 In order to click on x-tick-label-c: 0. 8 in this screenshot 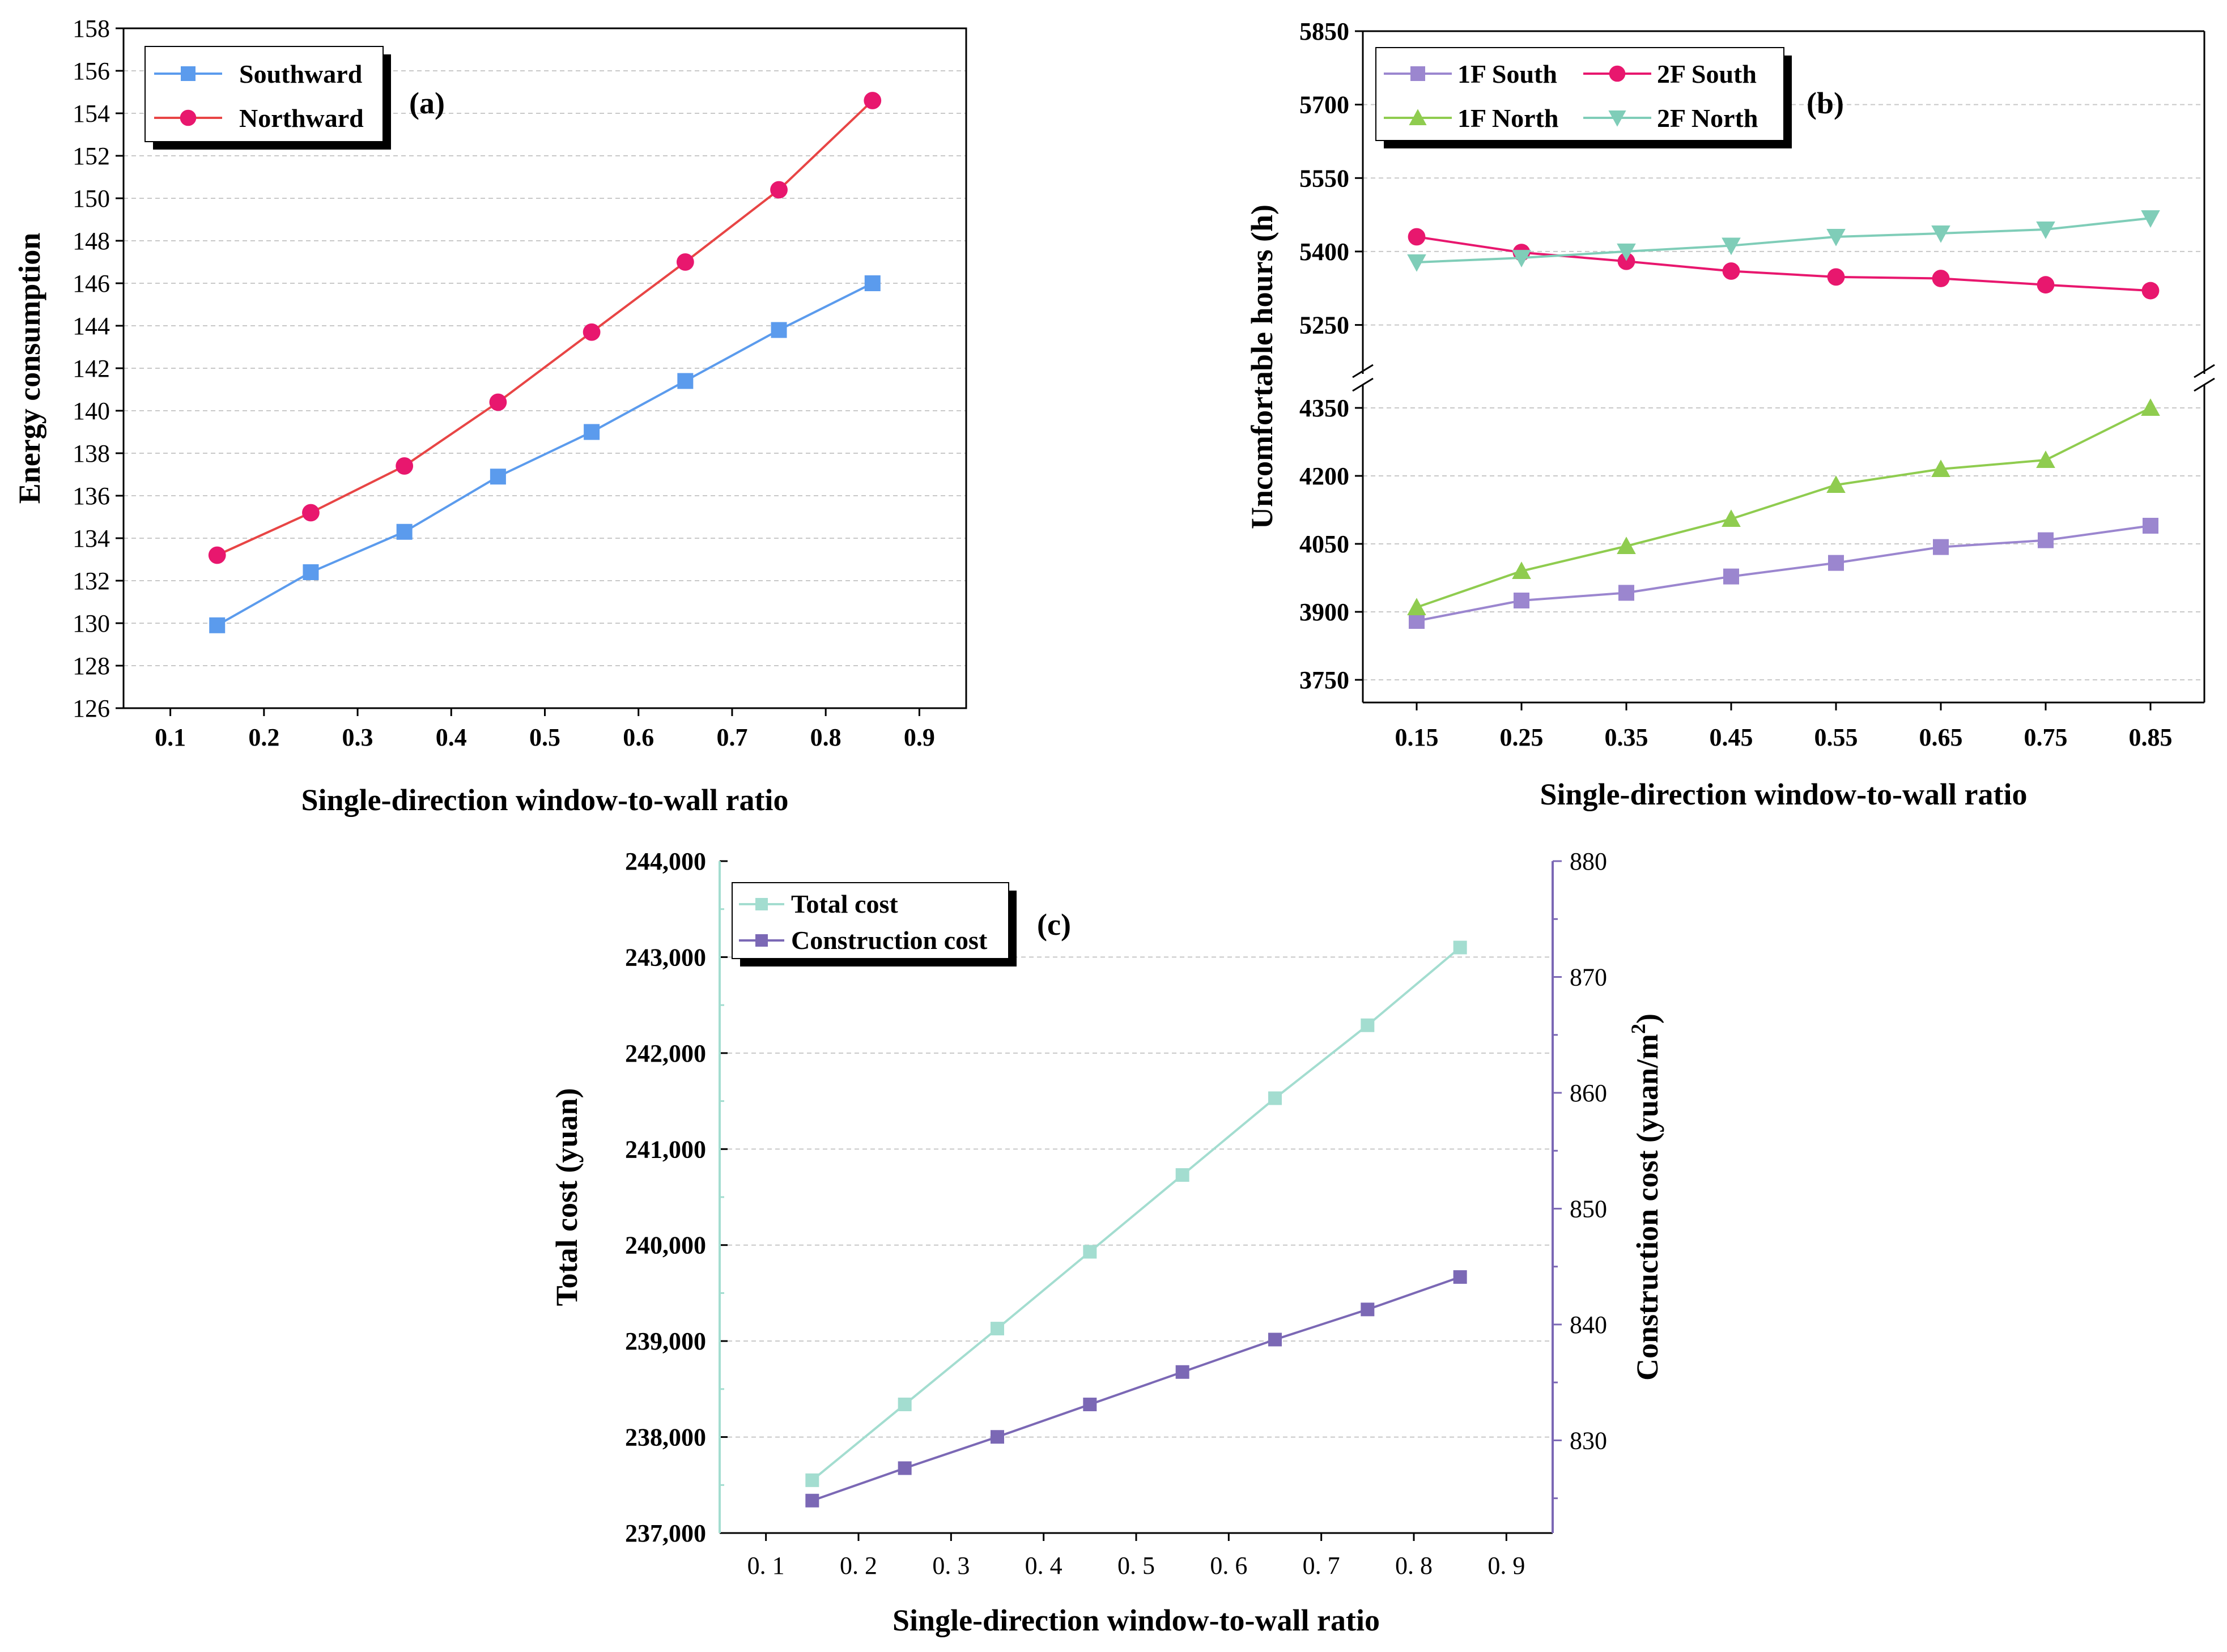, I will do `click(1414, 1565)`.